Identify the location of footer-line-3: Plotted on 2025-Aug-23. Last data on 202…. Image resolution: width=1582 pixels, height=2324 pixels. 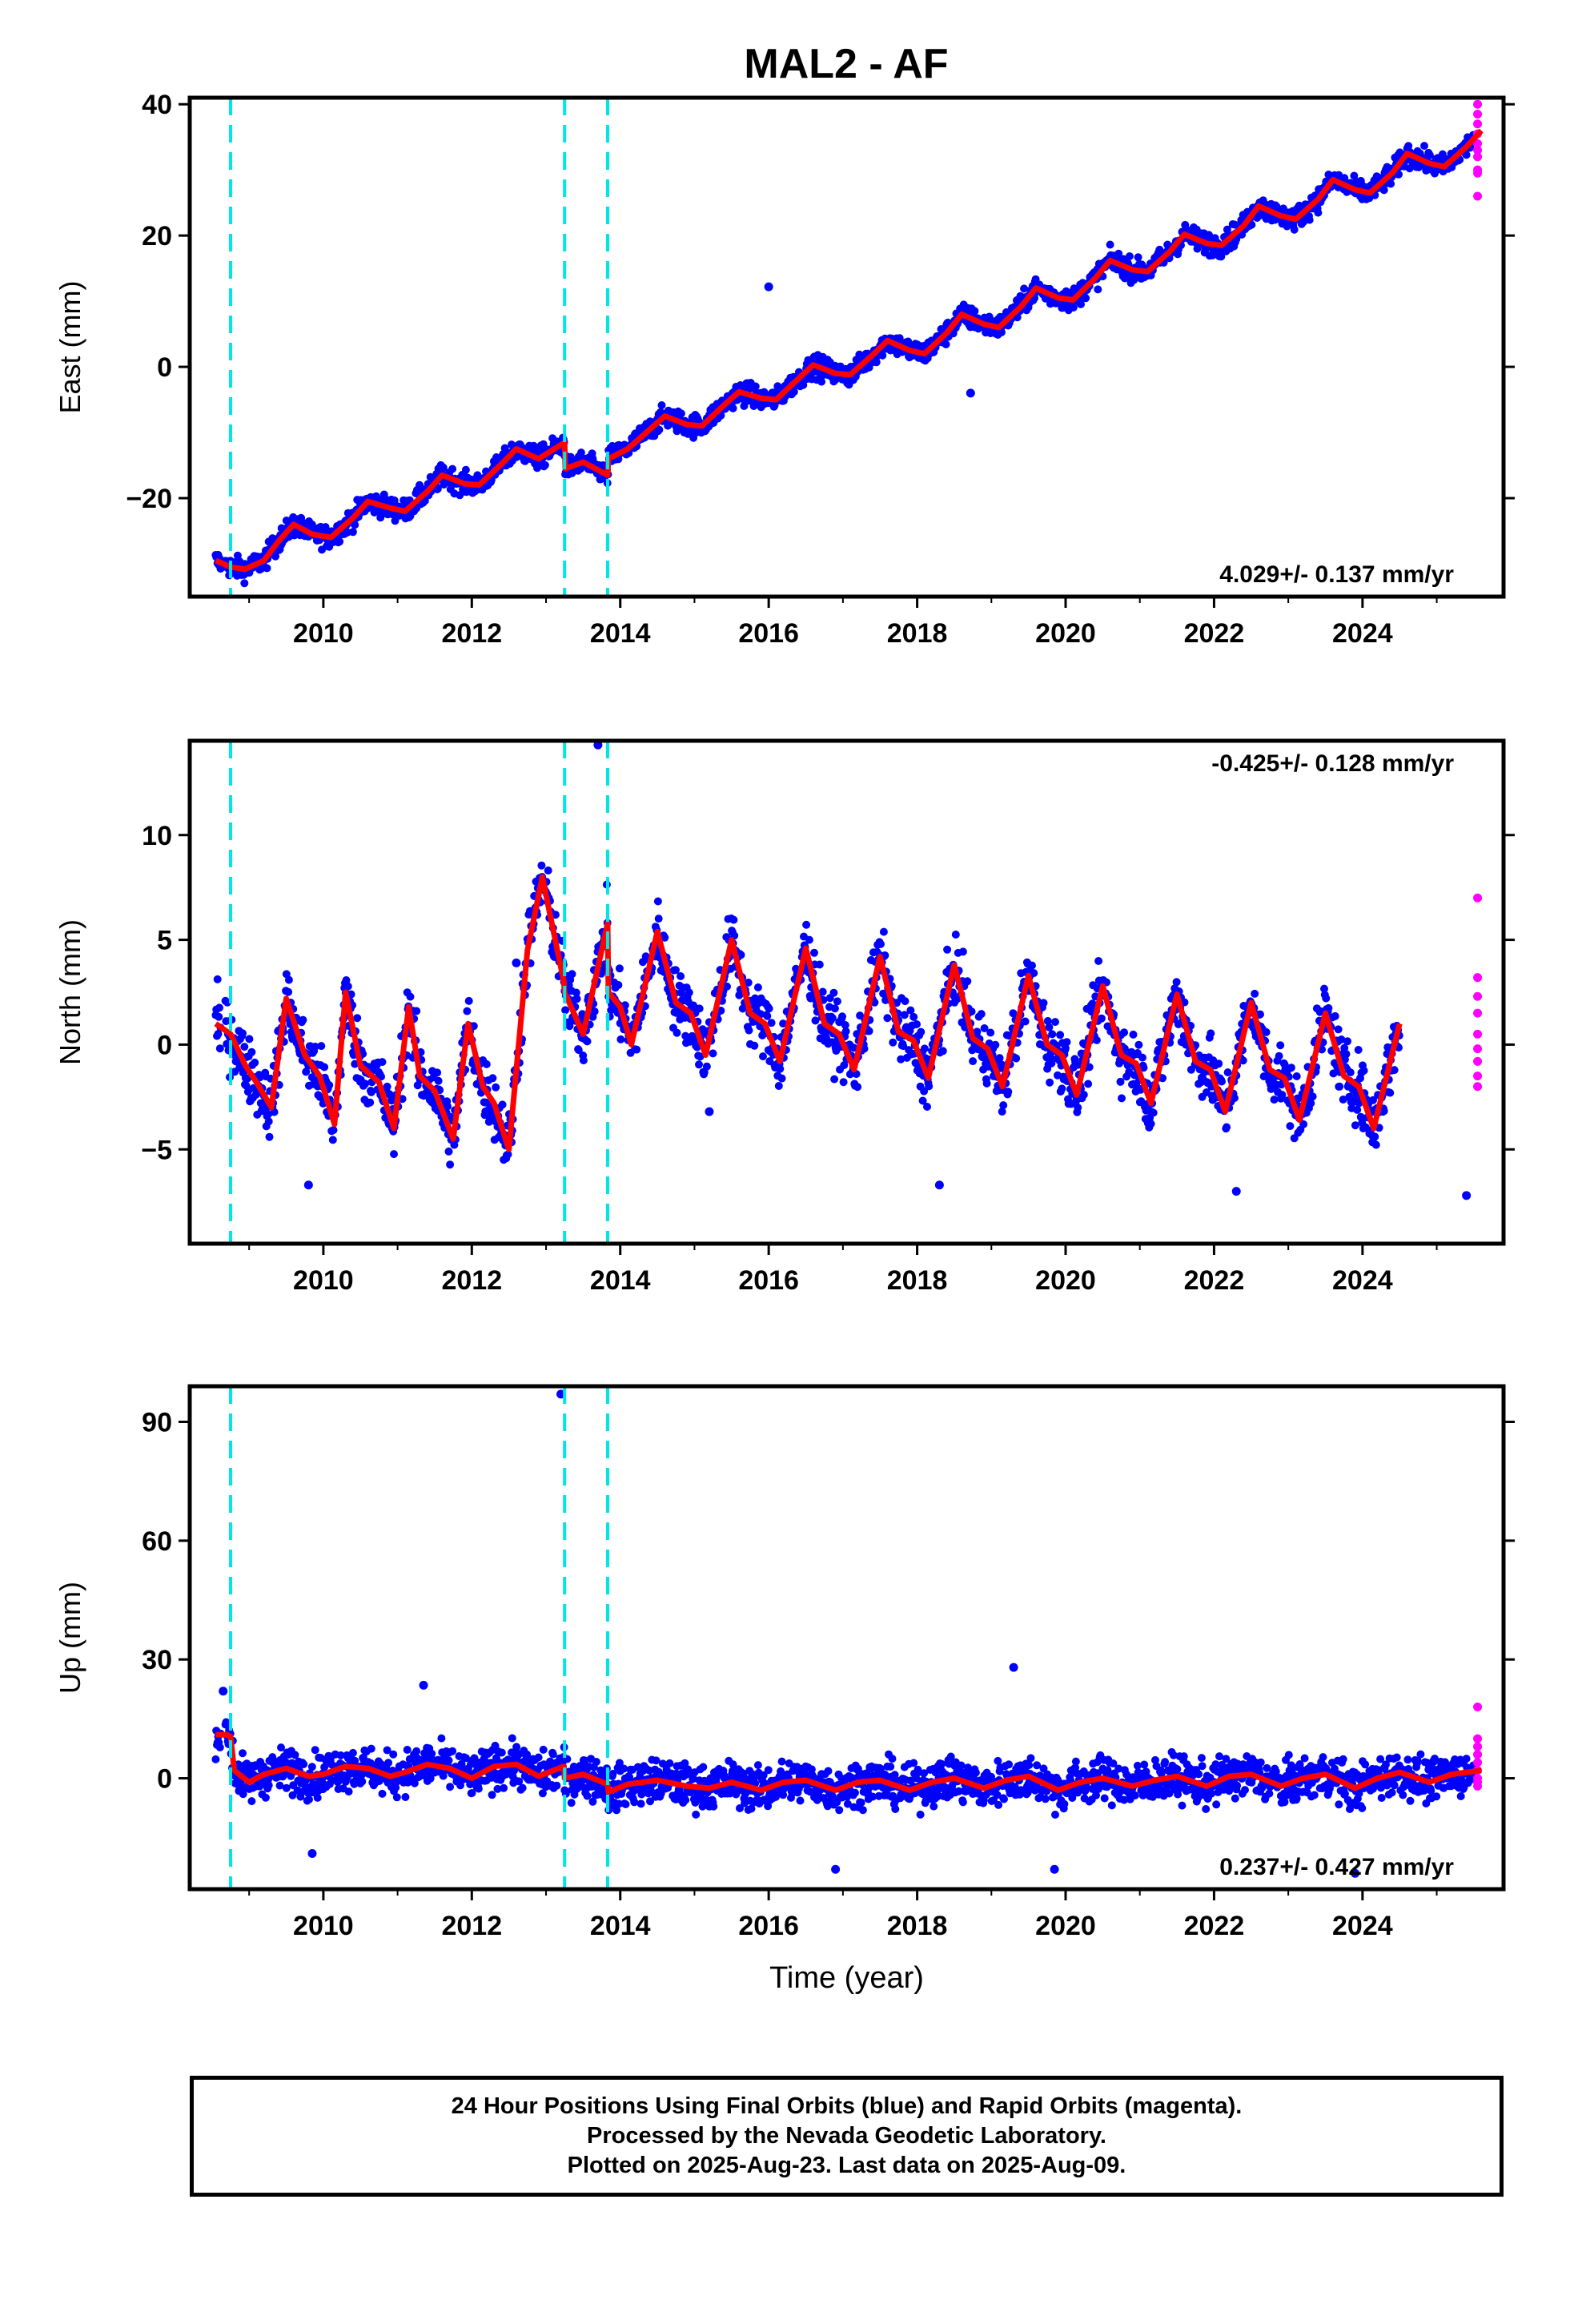
(847, 2165).